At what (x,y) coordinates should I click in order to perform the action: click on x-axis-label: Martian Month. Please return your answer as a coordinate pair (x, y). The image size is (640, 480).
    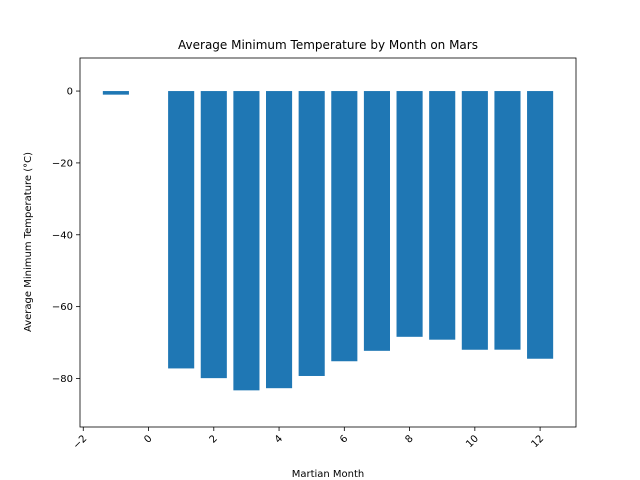
    Looking at the image, I should click on (328, 474).